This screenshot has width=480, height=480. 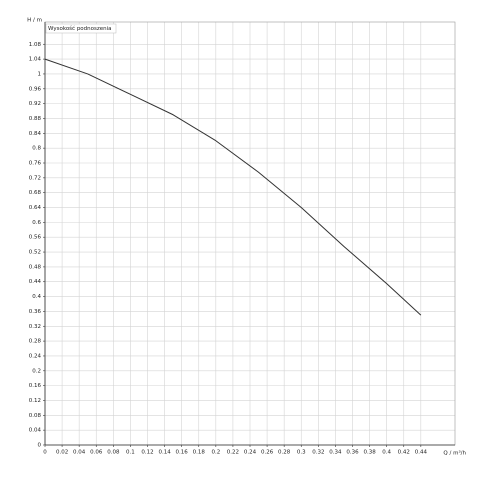 What do you see at coordinates (35, 60) in the screenshot?
I see `y-tick-label: 1.04` at bounding box center [35, 60].